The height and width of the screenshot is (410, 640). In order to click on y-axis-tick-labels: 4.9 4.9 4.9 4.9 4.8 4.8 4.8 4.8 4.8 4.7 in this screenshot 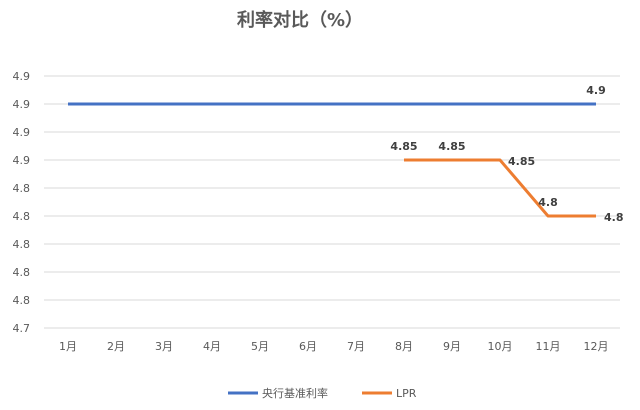, I will do `click(22, 202)`.